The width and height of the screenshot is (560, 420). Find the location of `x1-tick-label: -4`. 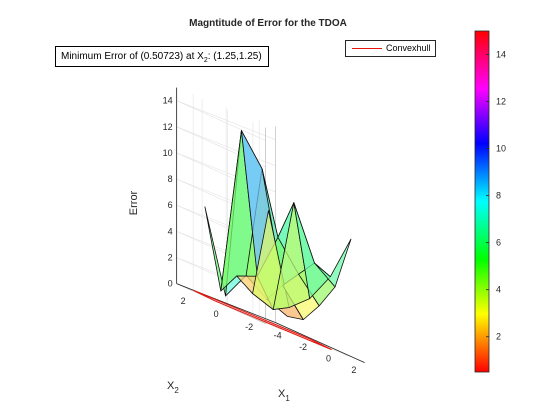

x1-tick-label: -4 is located at coordinates (278, 336).